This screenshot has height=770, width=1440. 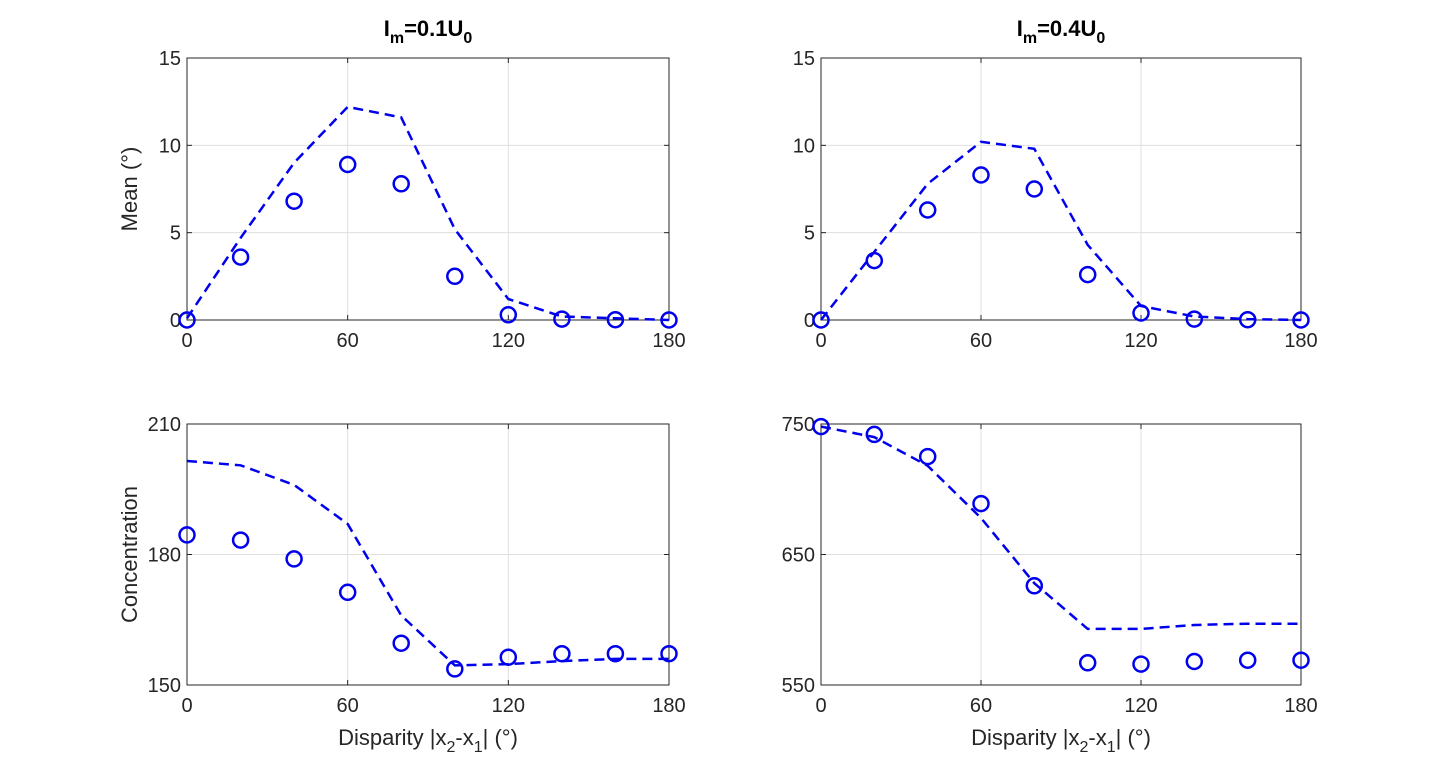 I want to click on axis-frame, so click(x=428, y=189).